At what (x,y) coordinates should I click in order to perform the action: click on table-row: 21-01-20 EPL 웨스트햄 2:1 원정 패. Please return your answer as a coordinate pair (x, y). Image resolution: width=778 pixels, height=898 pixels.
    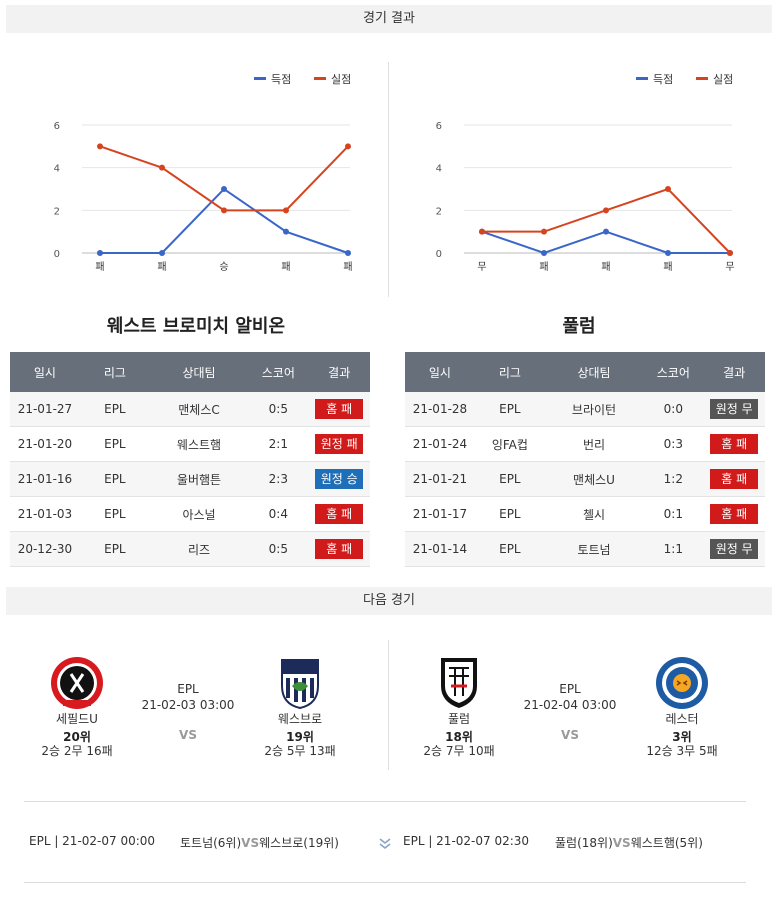
    Looking at the image, I should click on (190, 444).